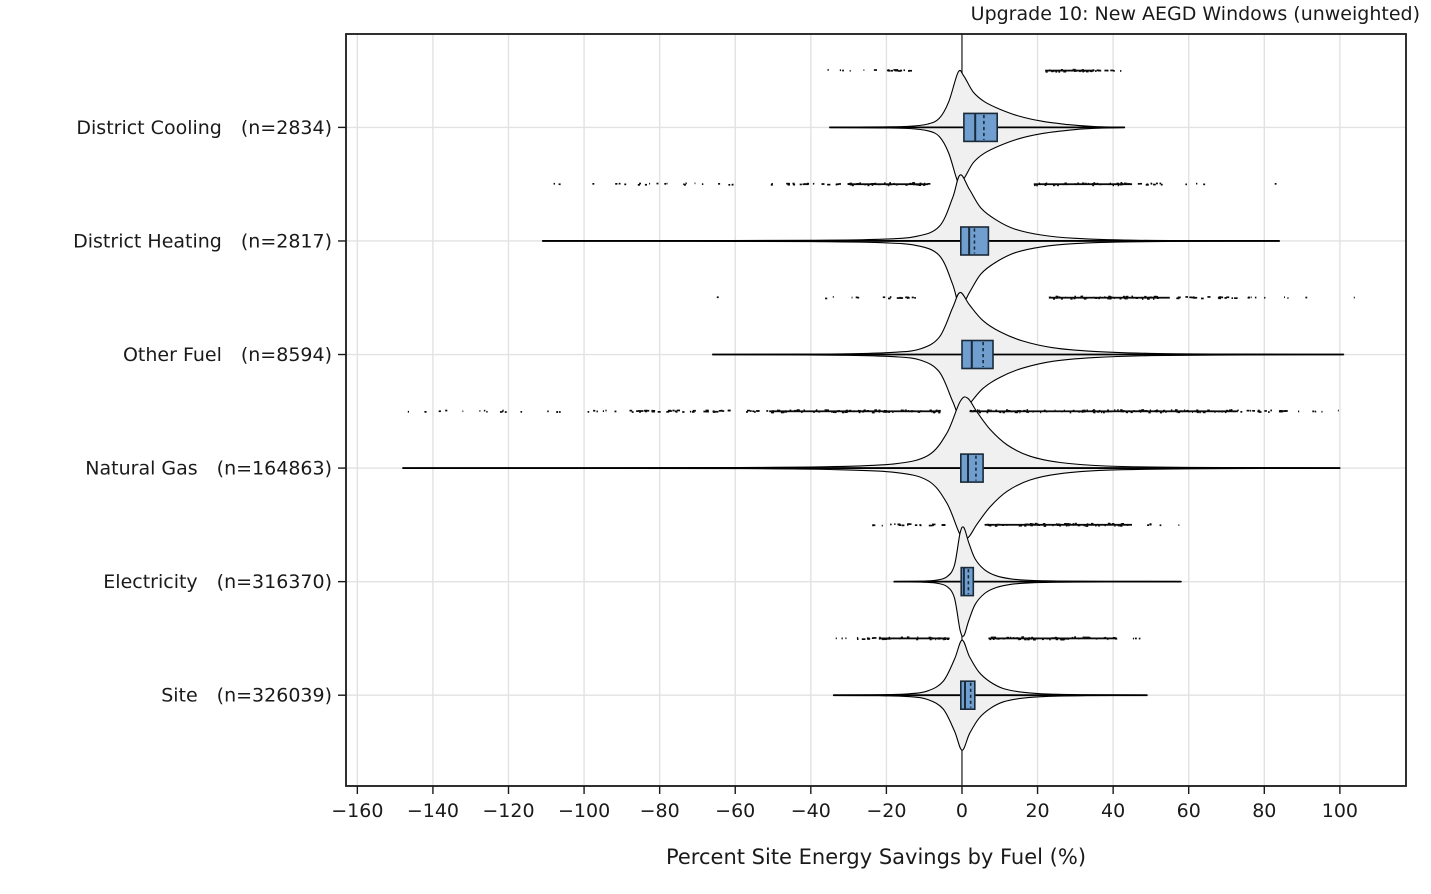 Image resolution: width=1431 pixels, height=894 pixels. Describe the element at coordinates (1189, 811) in the screenshot. I see `x-tick-label: 60` at that location.